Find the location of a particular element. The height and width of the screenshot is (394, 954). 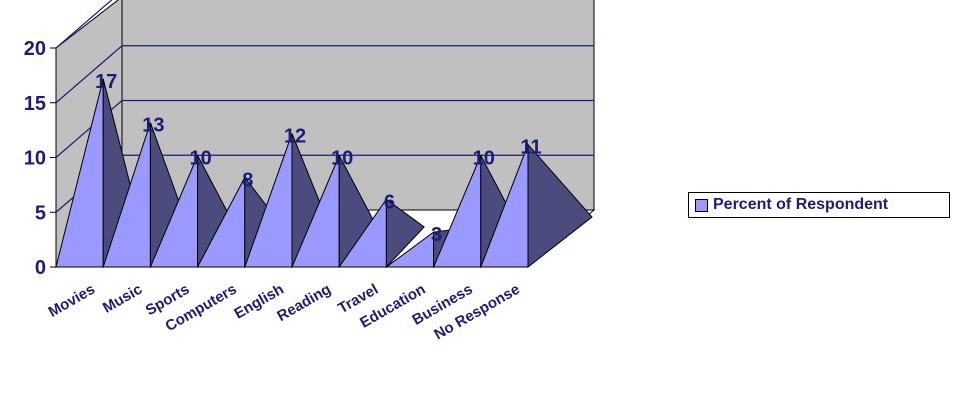

category-label: Reading is located at coordinates (304, 303).